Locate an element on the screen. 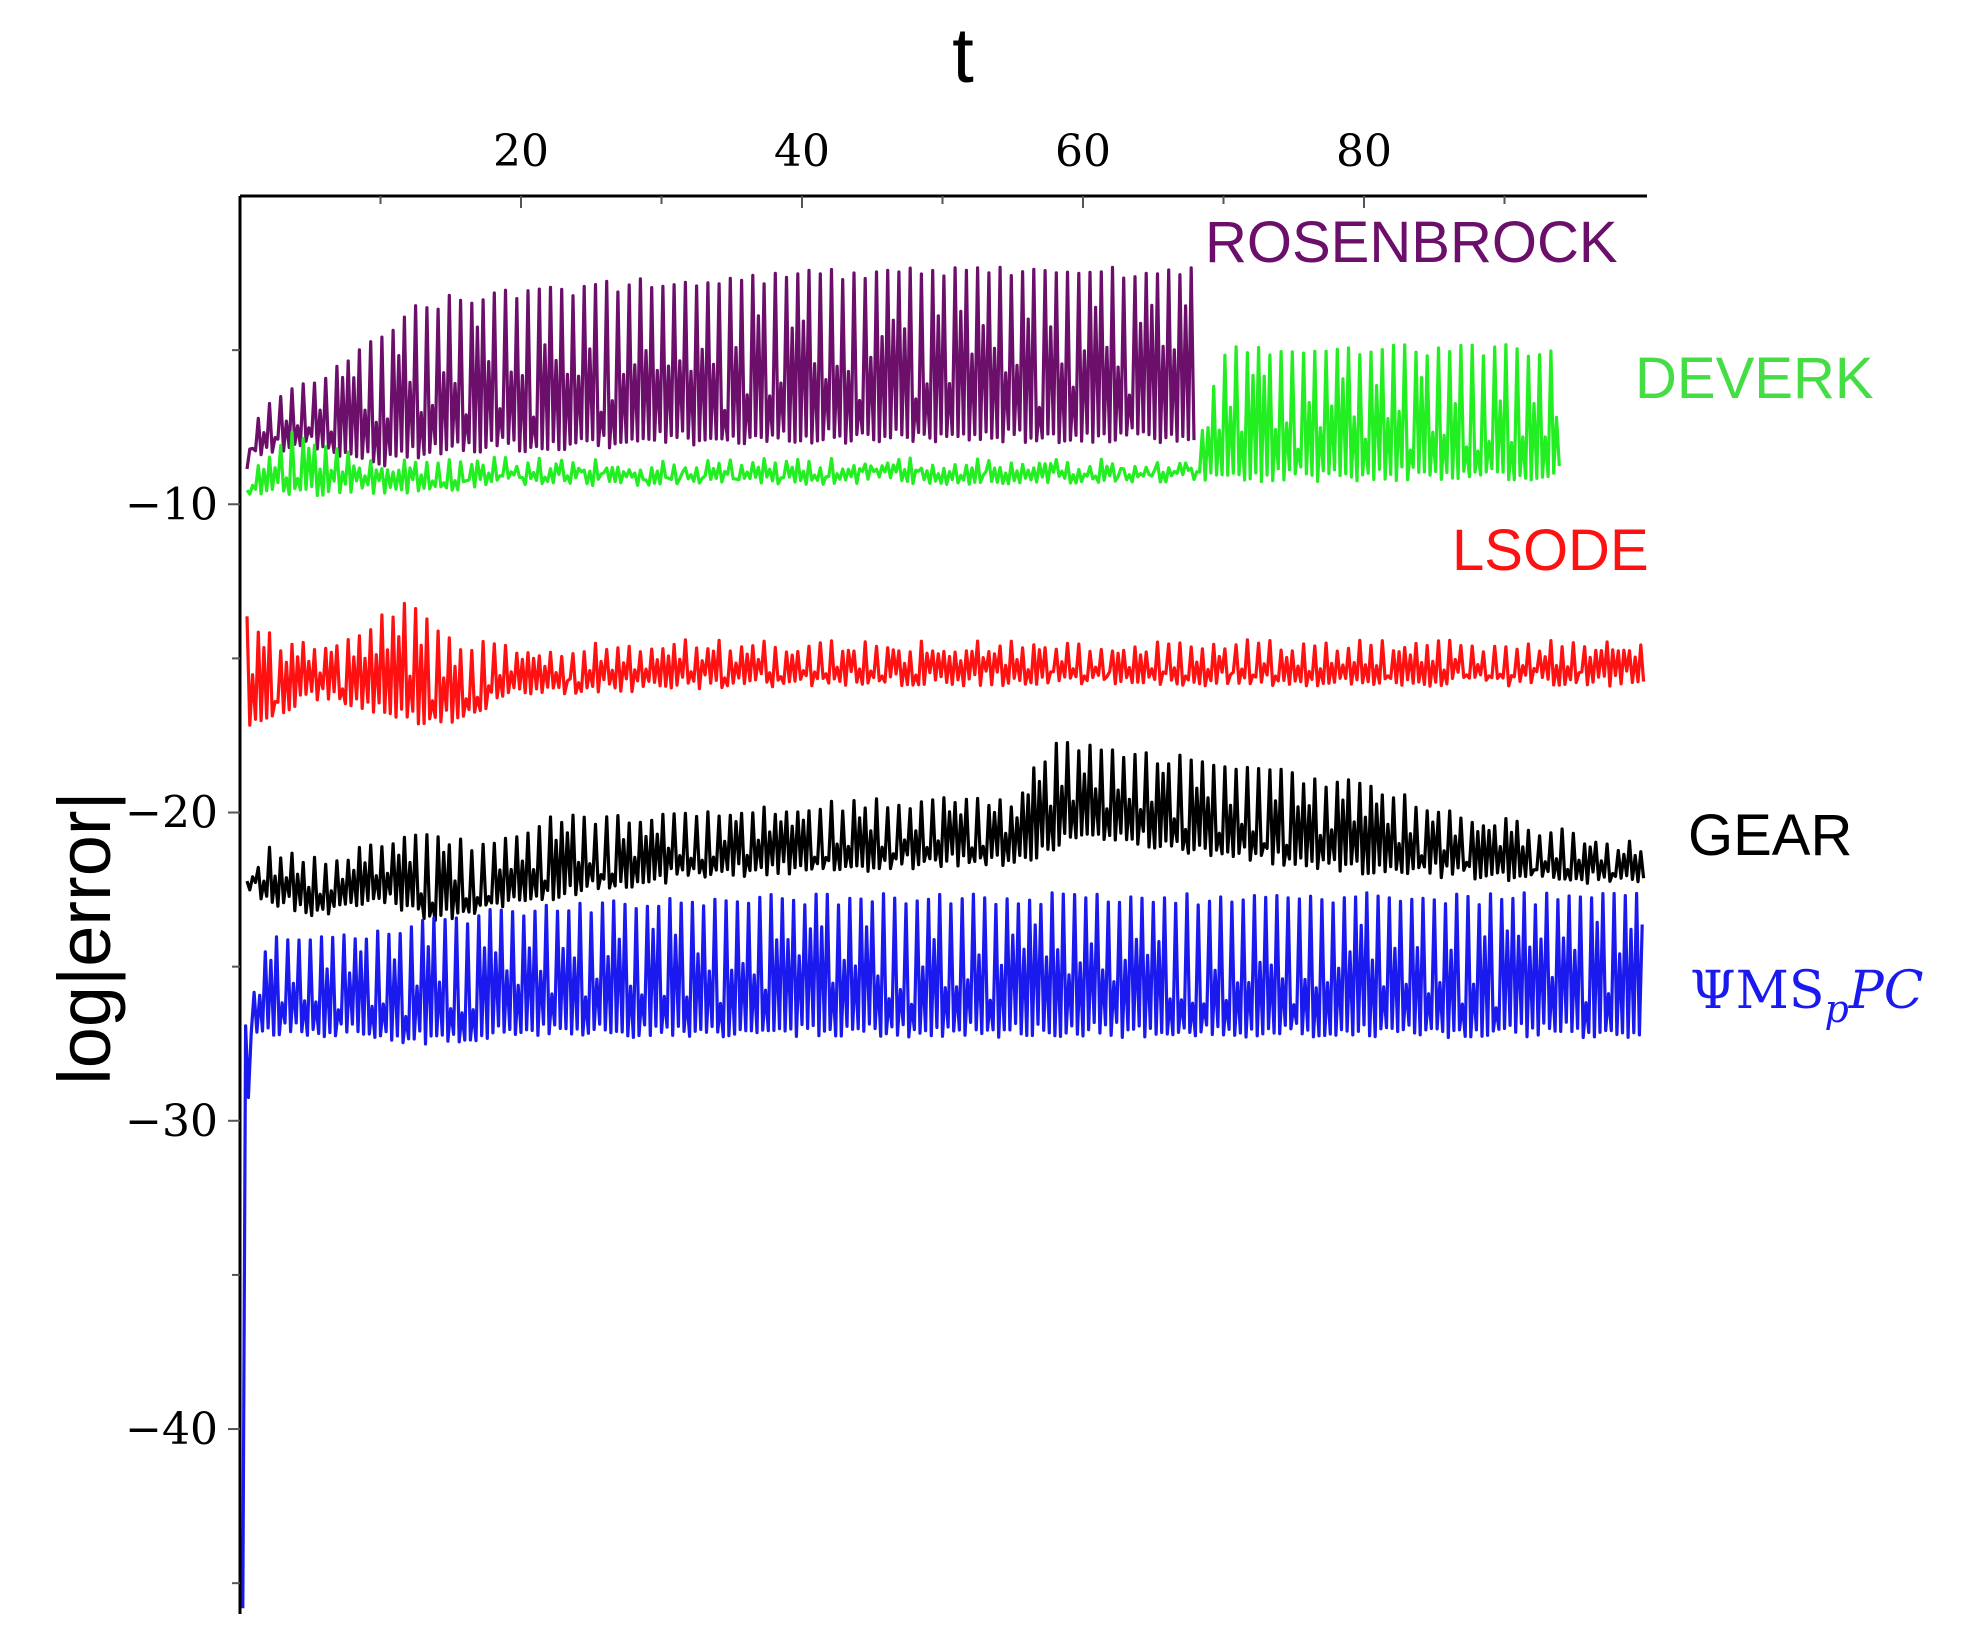 The width and height of the screenshot is (1965, 1644). series-lsode is located at coordinates (945, 664).